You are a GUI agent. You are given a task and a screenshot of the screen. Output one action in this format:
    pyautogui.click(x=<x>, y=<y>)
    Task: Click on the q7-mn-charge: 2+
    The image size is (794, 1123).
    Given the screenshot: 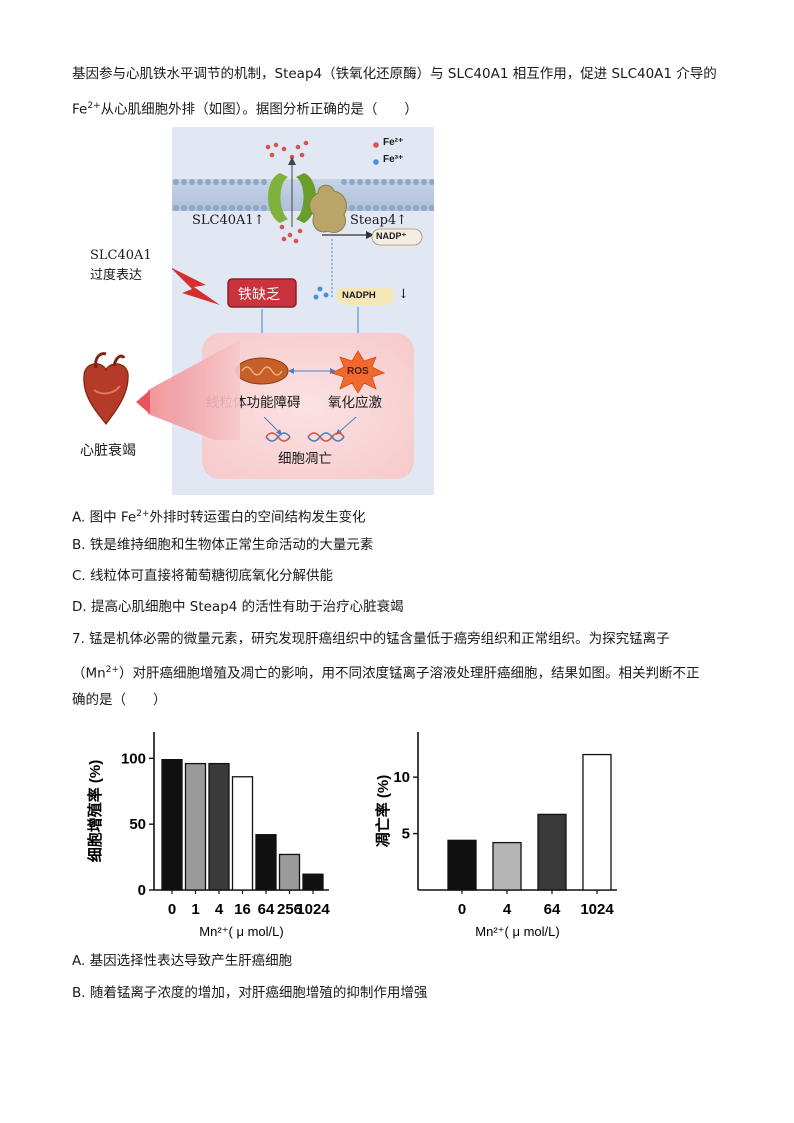 What is the action you would take?
    pyautogui.click(x=112, y=670)
    